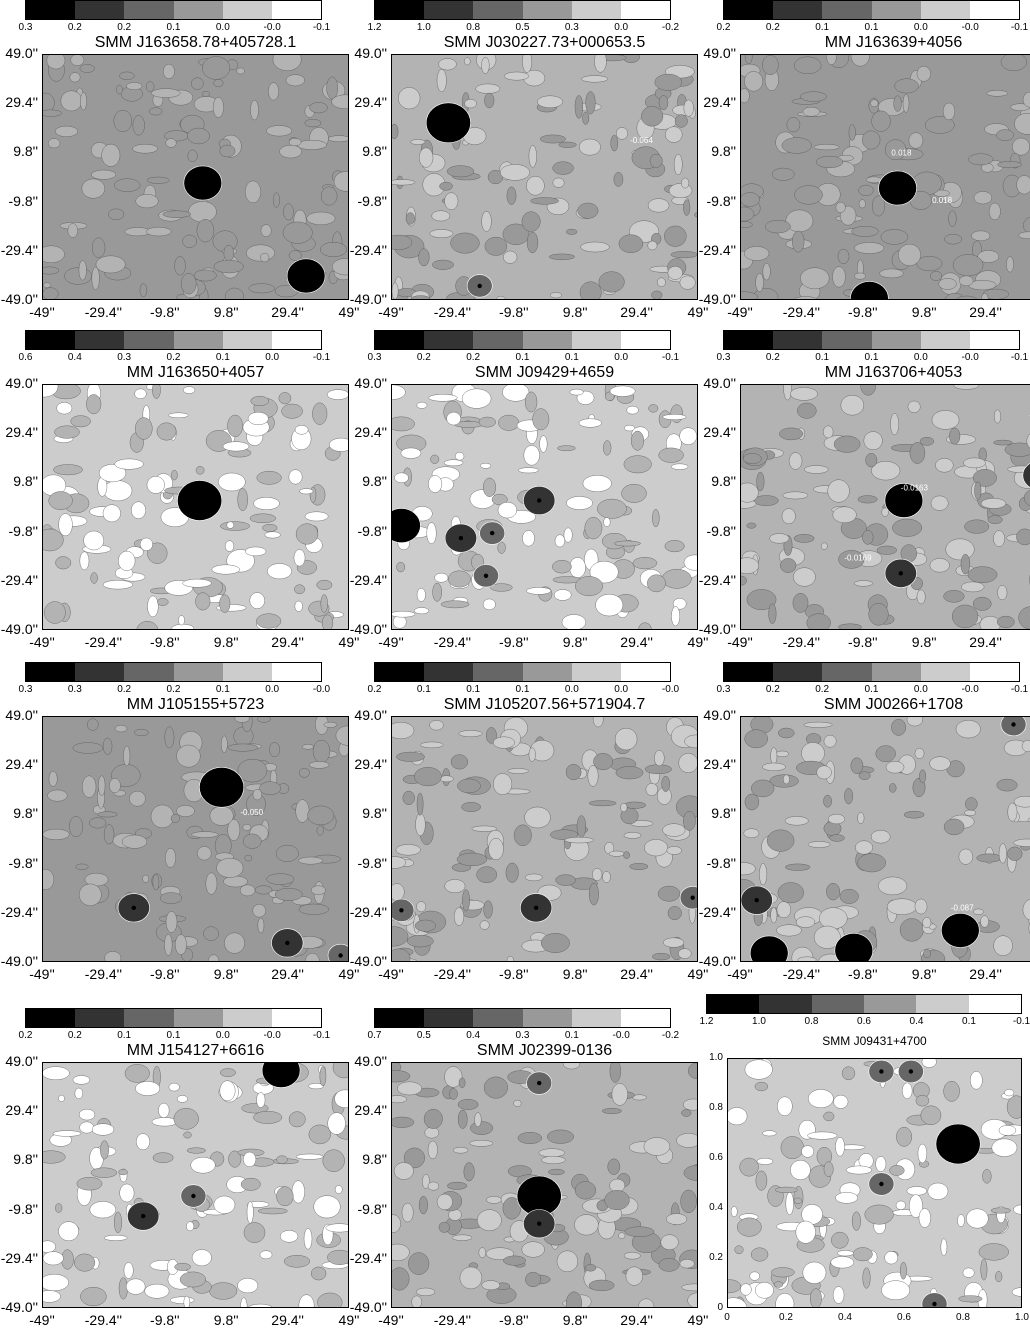 This screenshot has height=1328, width=1030. What do you see at coordinates (845, 1317) in the screenshot?
I see `x-tick-label: 0.4` at bounding box center [845, 1317].